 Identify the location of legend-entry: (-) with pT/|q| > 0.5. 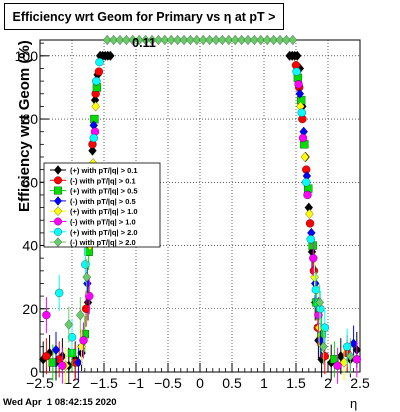
(103, 201).